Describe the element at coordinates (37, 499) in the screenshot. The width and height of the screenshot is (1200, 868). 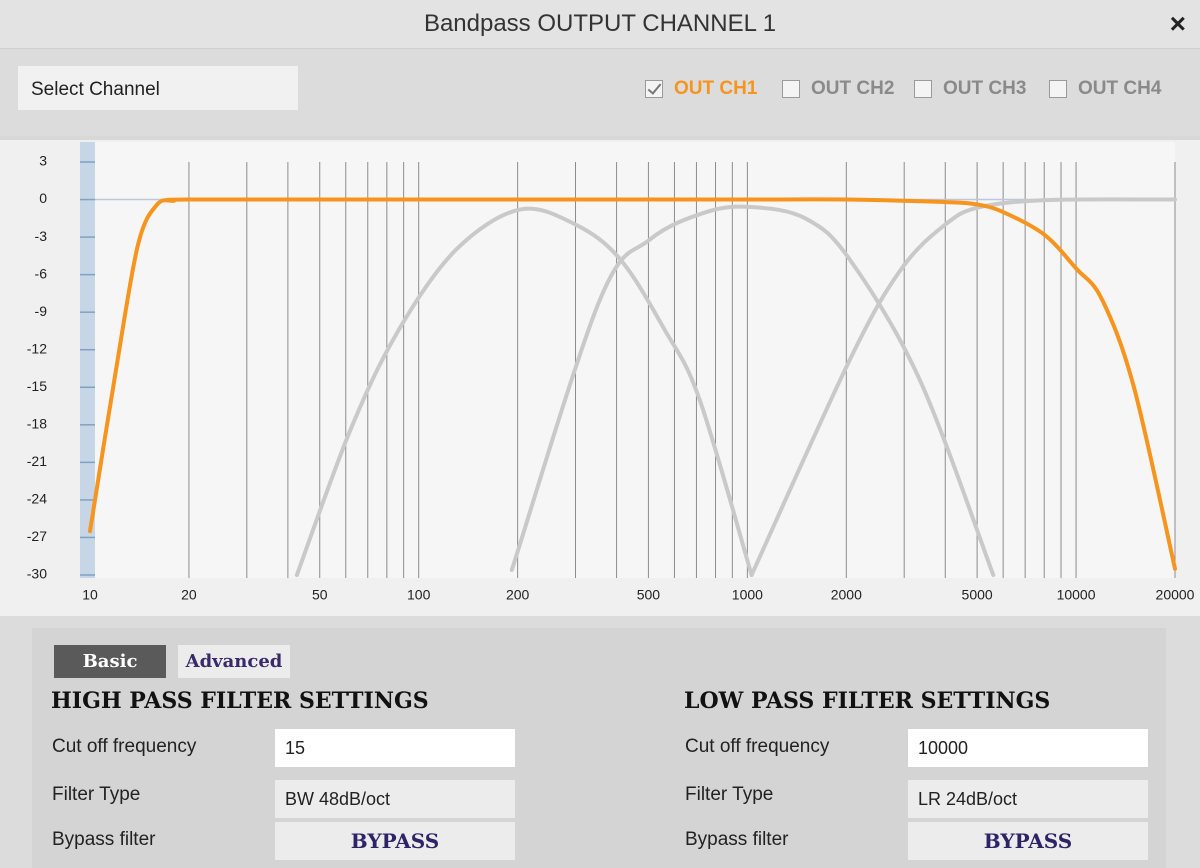
I see `y-tick-label: -24` at that location.